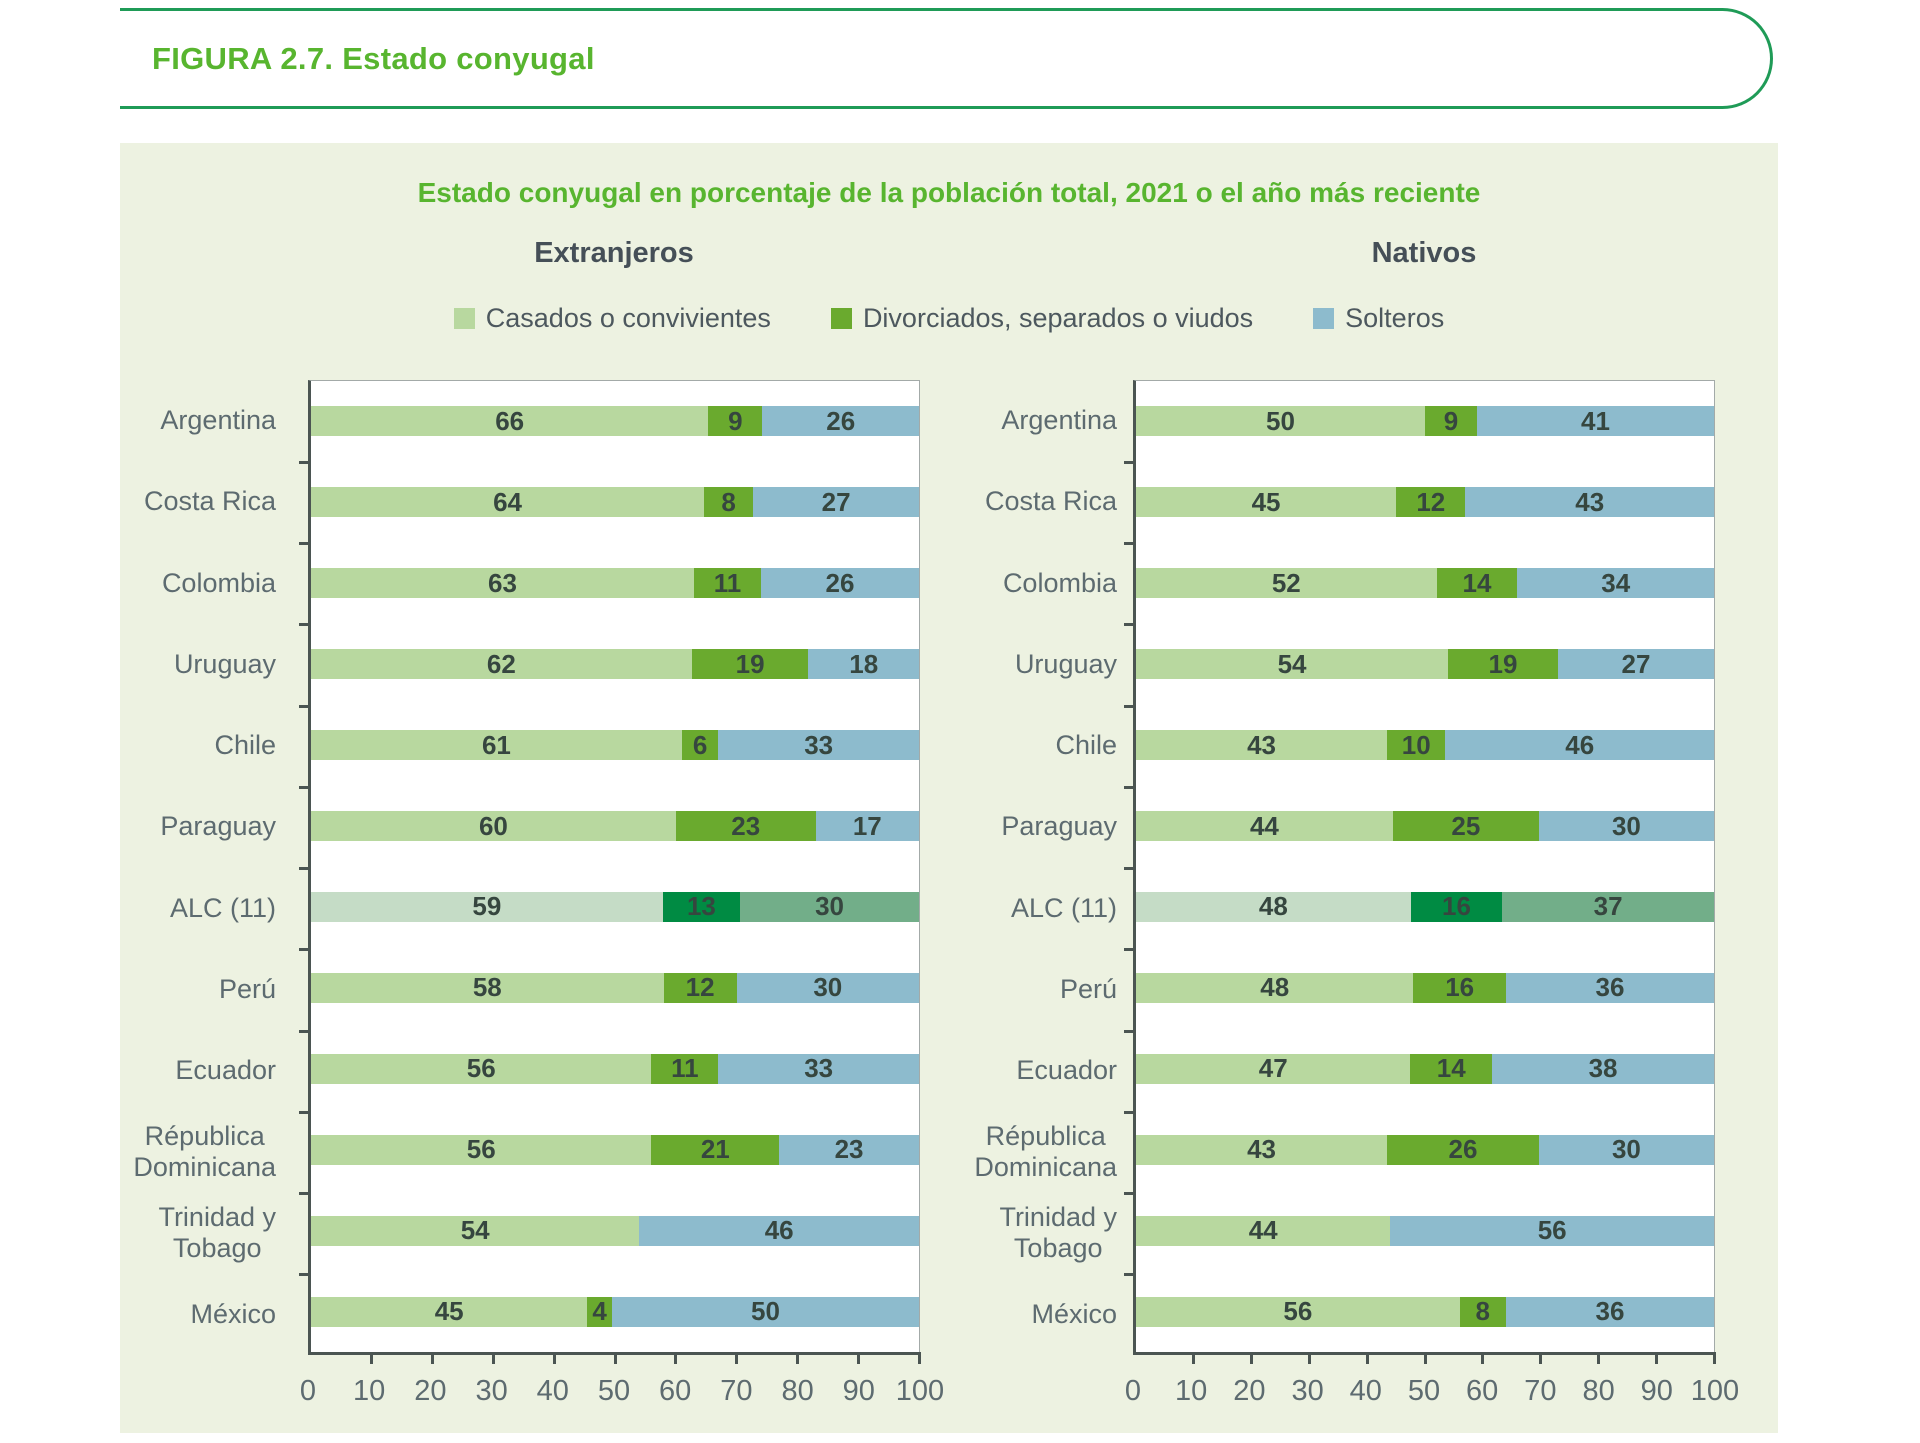 The height and width of the screenshot is (1443, 1920). Describe the element at coordinates (1424, 253) in the screenshot. I see `chart-title-nativos: Nativos` at that location.